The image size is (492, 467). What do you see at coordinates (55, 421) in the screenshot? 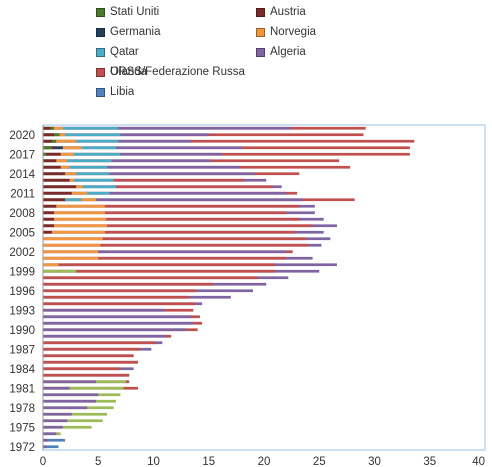
I see `bar-algeria-1976` at bounding box center [55, 421].